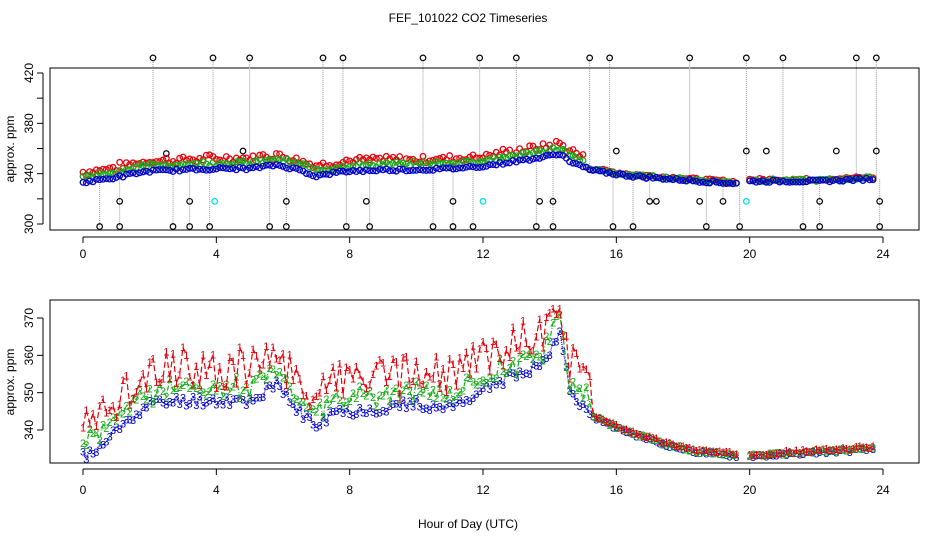  What do you see at coordinates (10, 382) in the screenshot?
I see `bottom-y-axis-label: approx. ppm` at bounding box center [10, 382].